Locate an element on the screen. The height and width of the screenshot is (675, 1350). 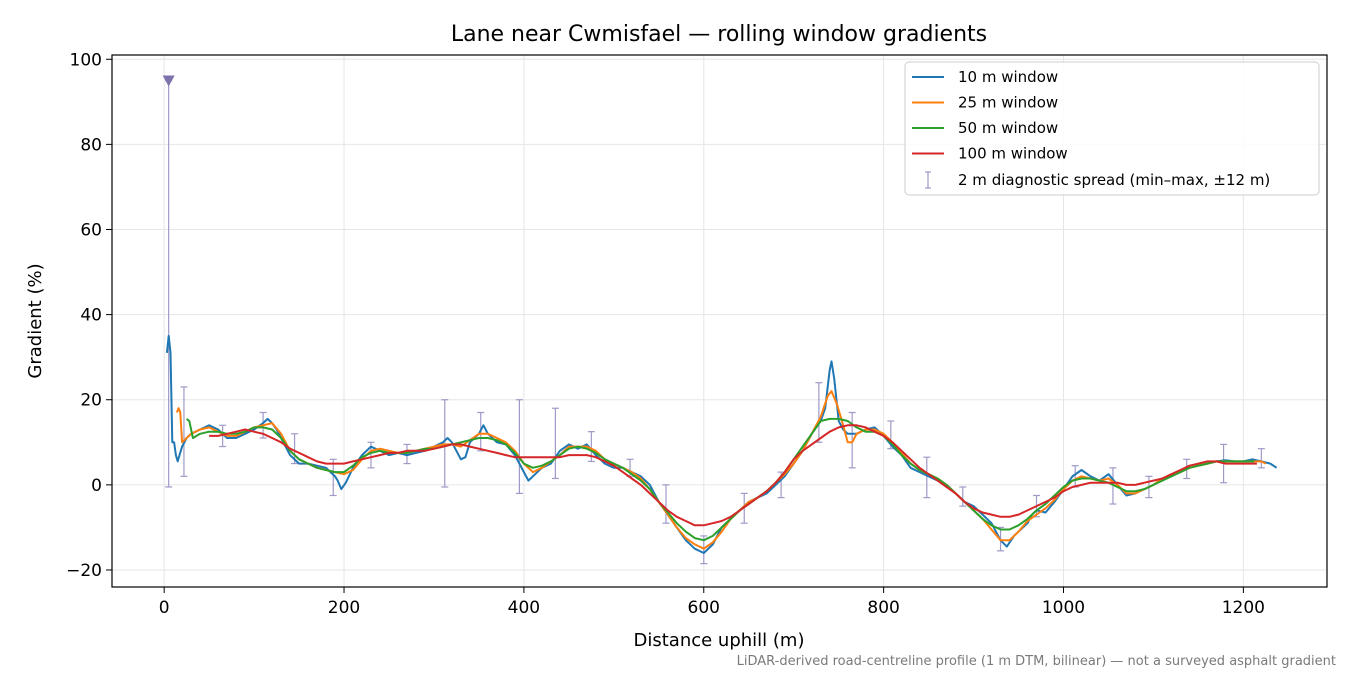
y-tick-label: −20 is located at coordinates (84, 571).